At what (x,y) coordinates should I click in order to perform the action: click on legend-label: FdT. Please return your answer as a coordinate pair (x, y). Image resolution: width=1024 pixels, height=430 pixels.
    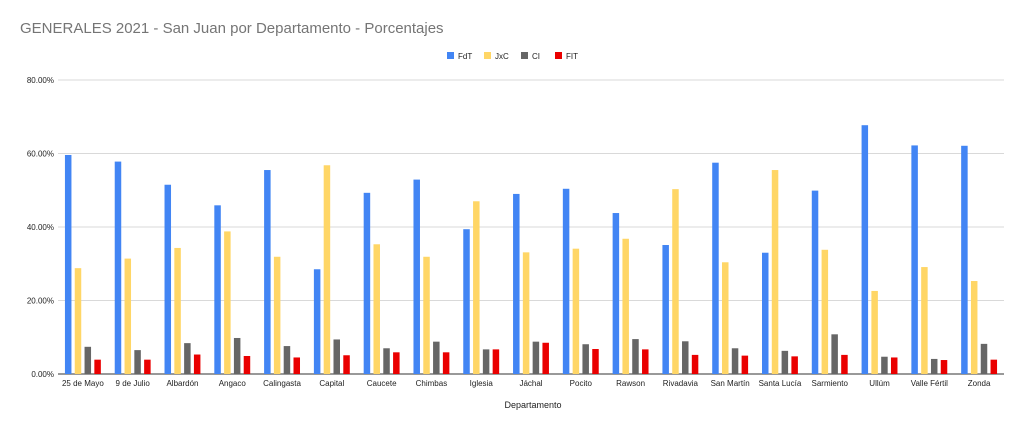
    Looking at the image, I should click on (465, 56).